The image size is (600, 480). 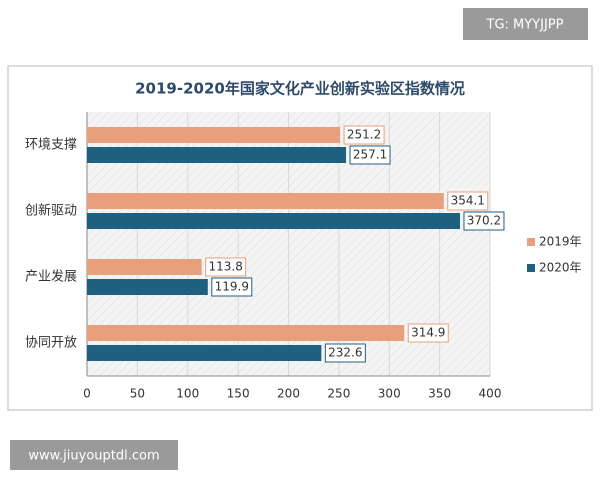 What do you see at coordinates (300, 89) in the screenshot?
I see `chart-title: 2019-2020年国家文化产业创新实验区指数情况` at bounding box center [300, 89].